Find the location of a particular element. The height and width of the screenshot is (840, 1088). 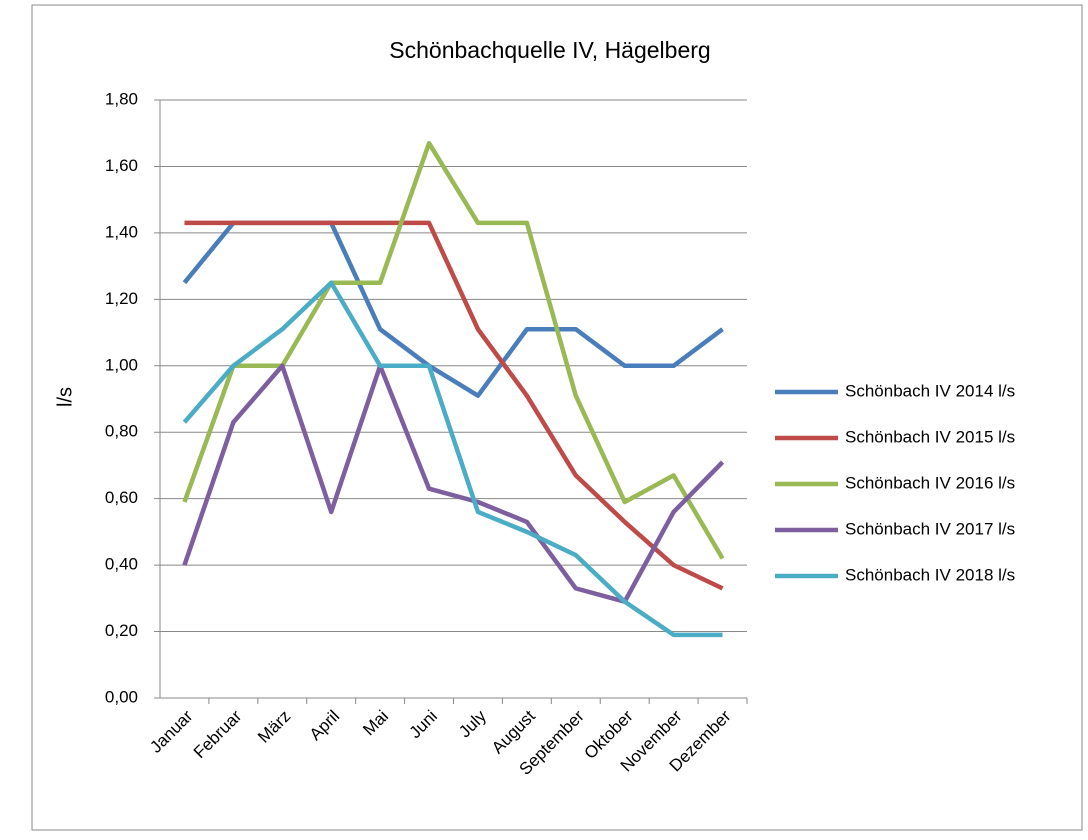

legend-label: Schönbach IV 2014 l/s is located at coordinates (930, 390).